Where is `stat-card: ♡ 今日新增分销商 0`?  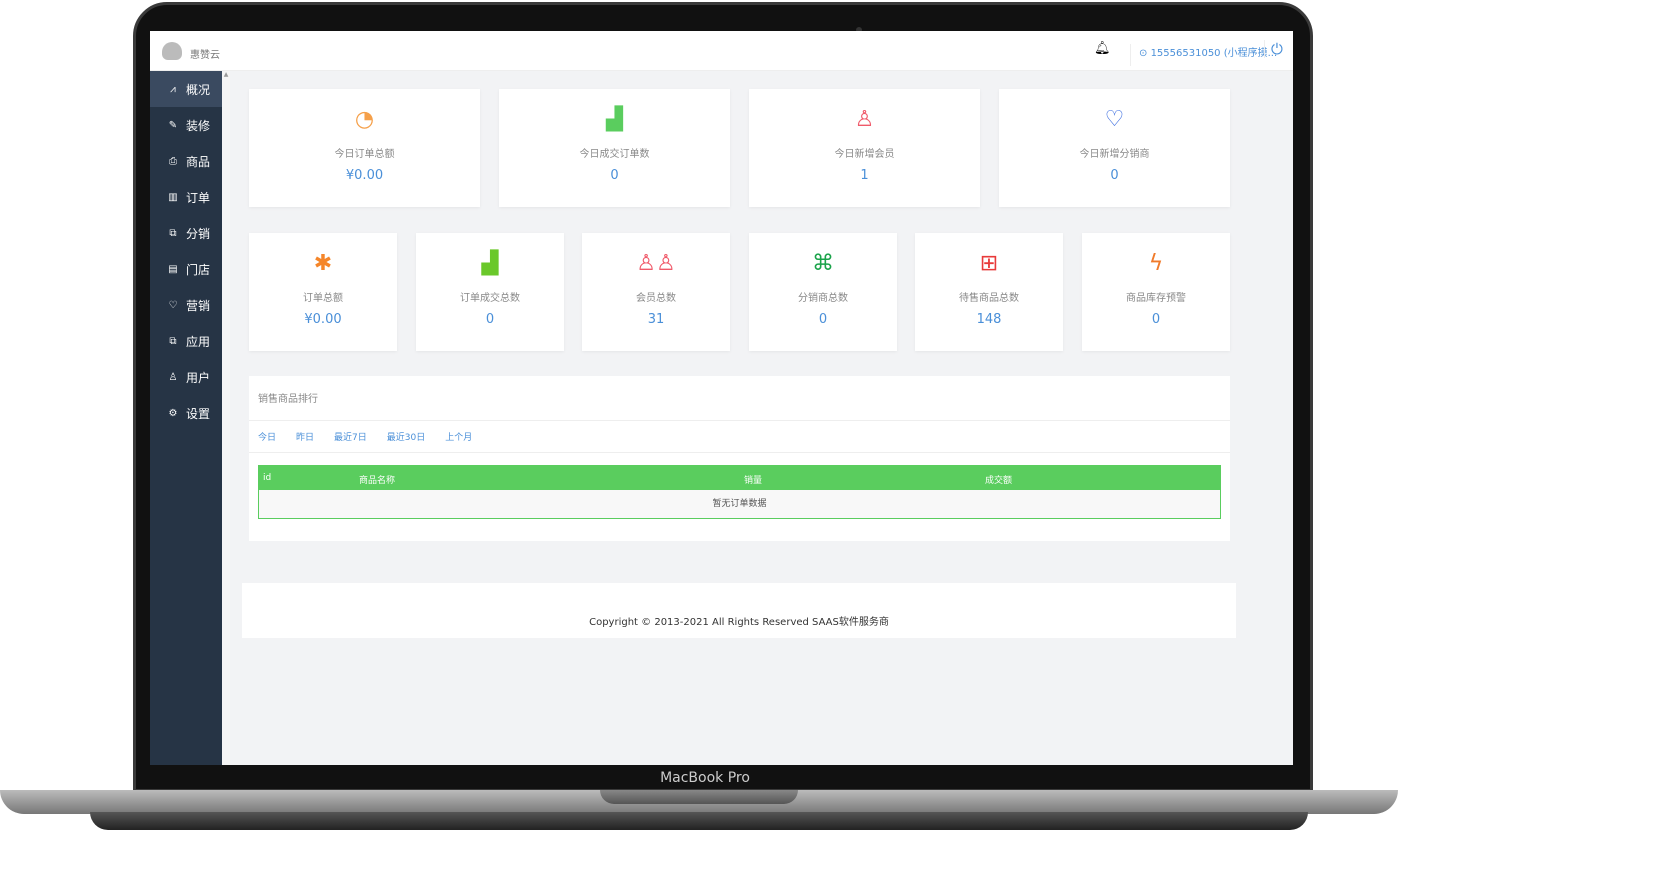 stat-card: ♡ 今日新增分销商 0 is located at coordinates (1114, 148).